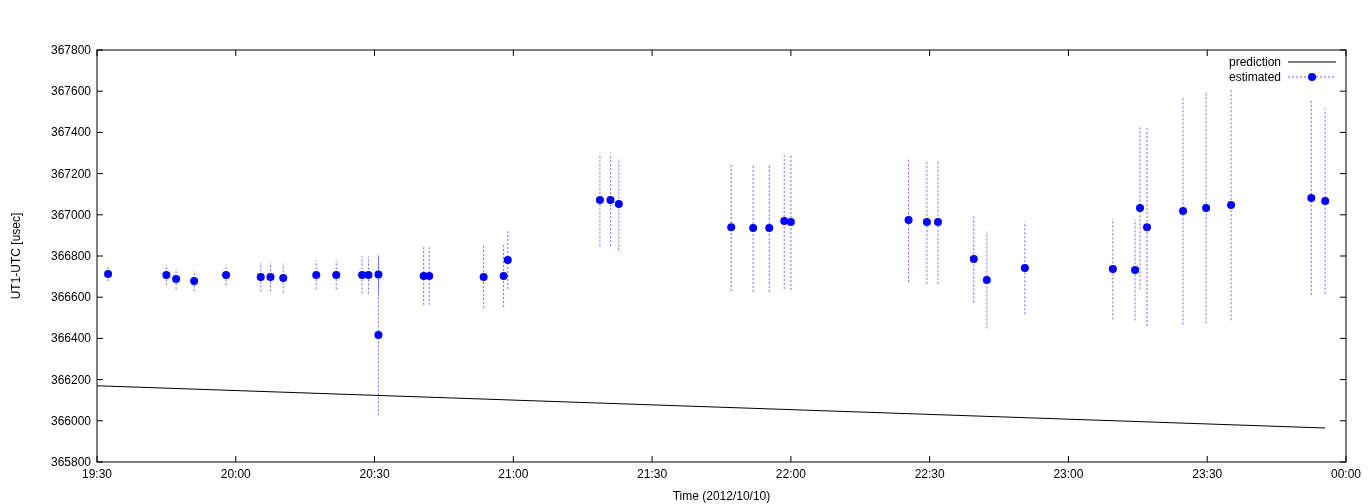  I want to click on x-axis-title: Time (2012/10/10), so click(721, 496).